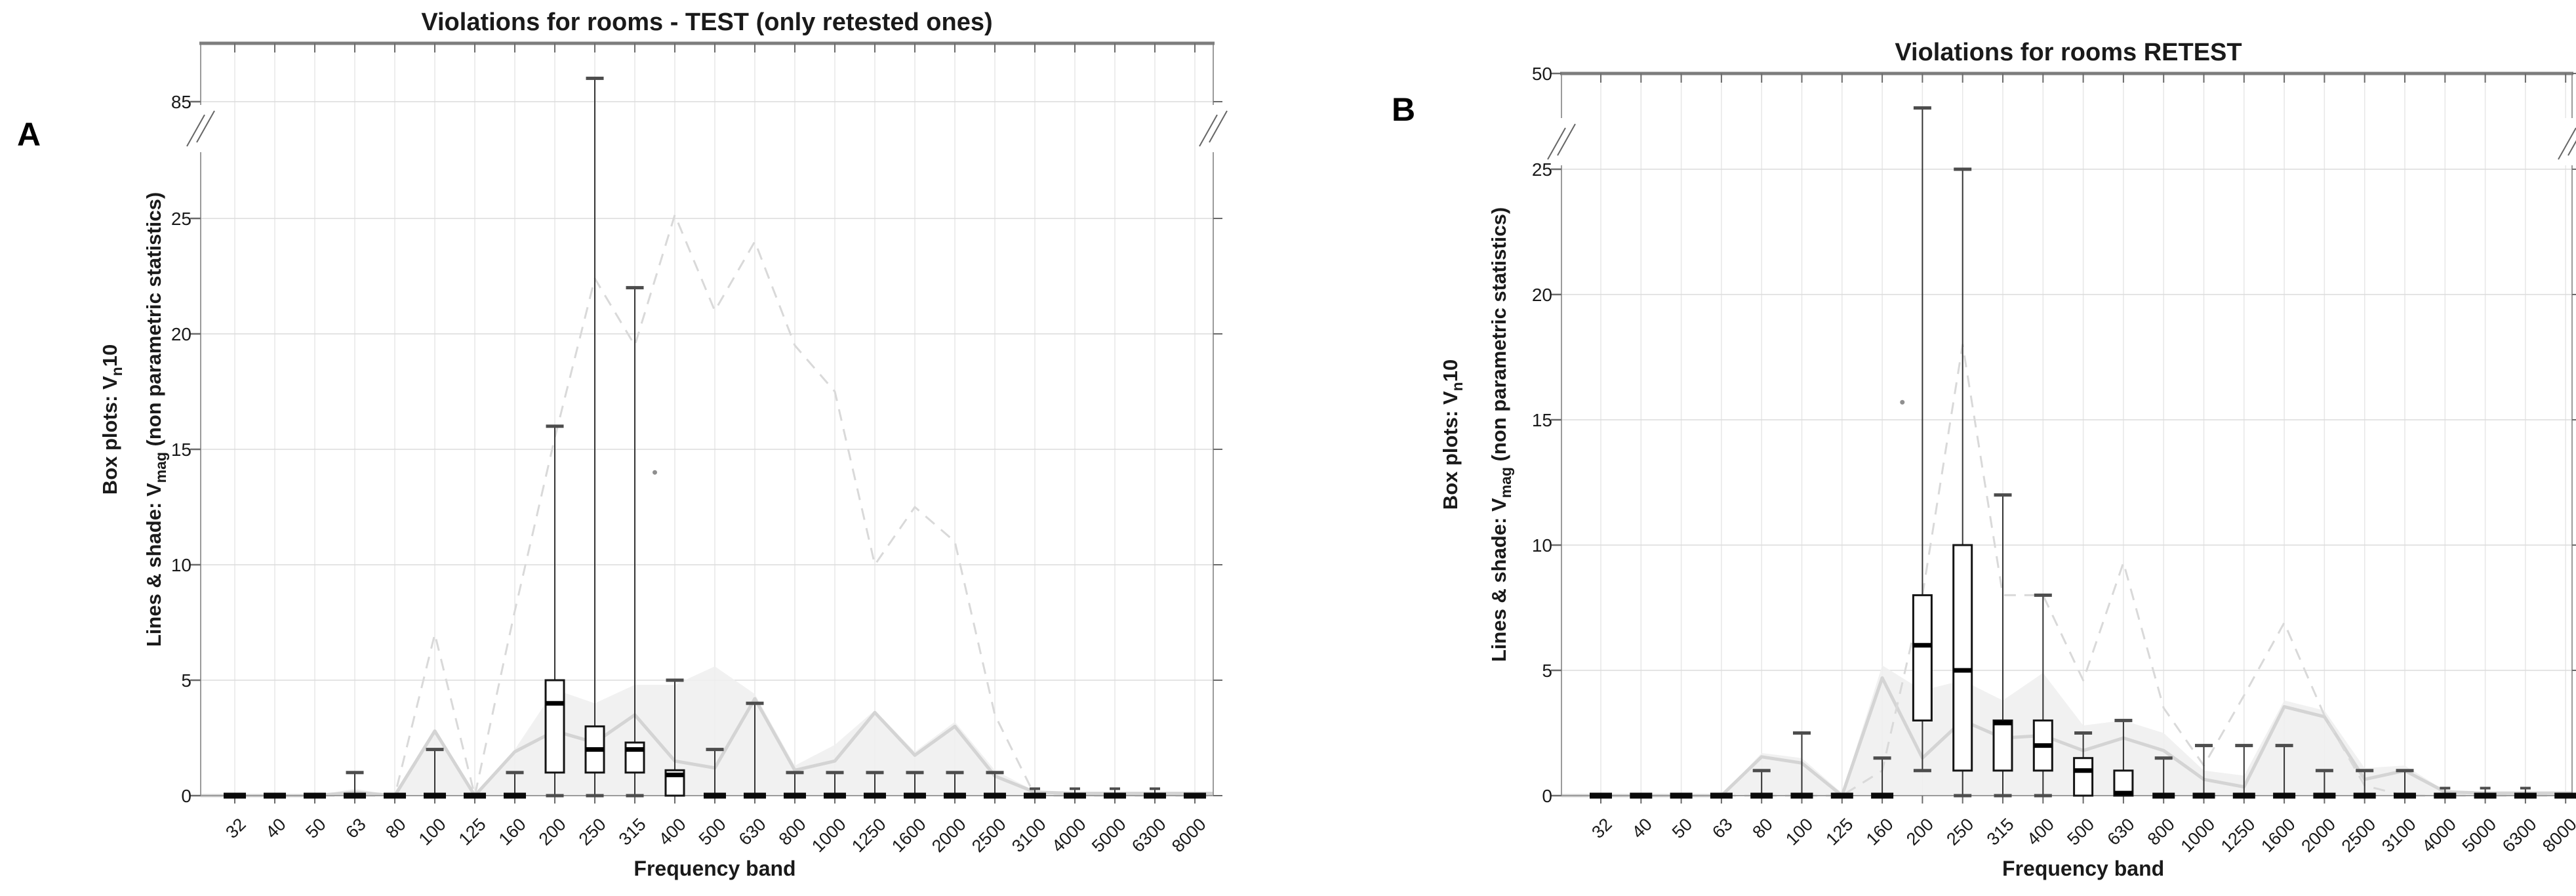  Describe the element at coordinates (1879, 831) in the screenshot. I see `x-tick-text-160: 160` at that location.